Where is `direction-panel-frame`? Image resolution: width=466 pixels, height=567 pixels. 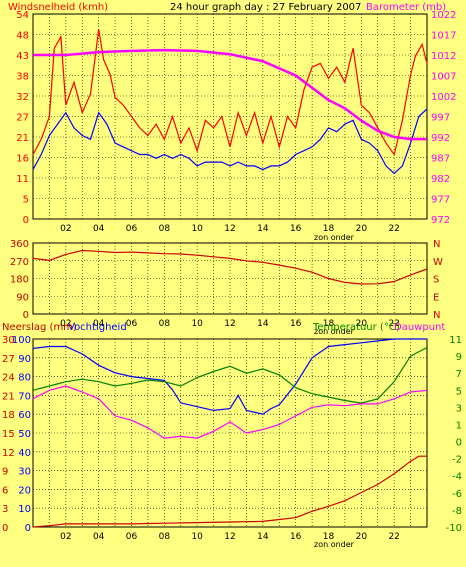 direction-panel-frame is located at coordinates (230, 278).